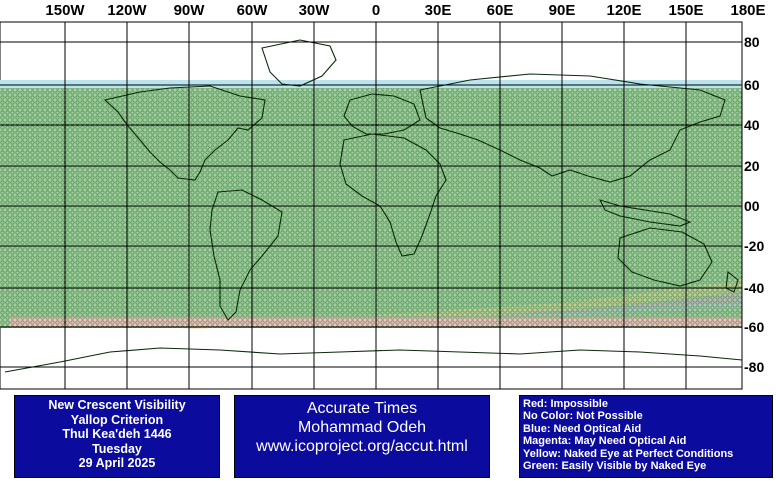 Image resolution: width=776 pixels, height=481 pixels. I want to click on longitude-label: 0, so click(376, 10).